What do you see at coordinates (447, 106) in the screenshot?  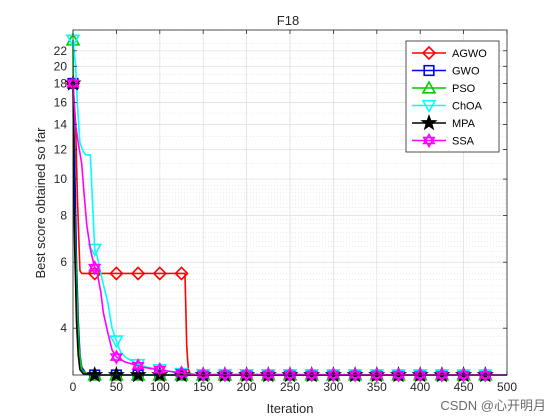 I see `legend-entry: ChOA` at bounding box center [447, 106].